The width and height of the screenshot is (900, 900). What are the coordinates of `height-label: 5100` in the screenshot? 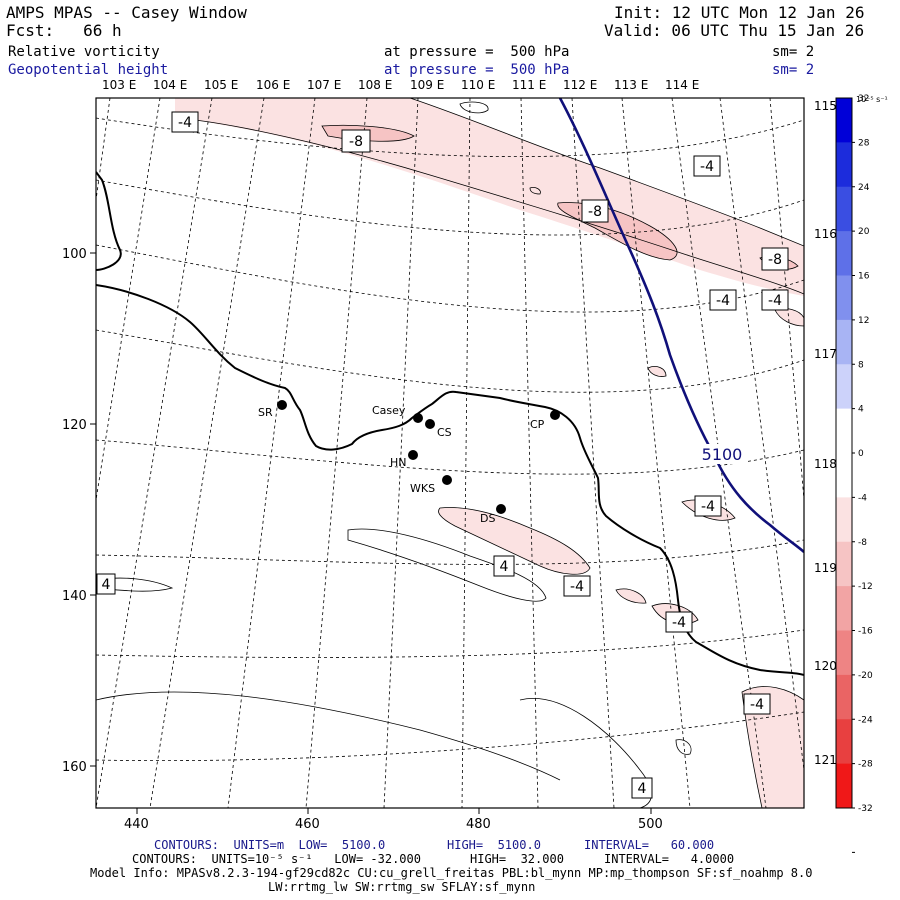 It's located at (723, 454).